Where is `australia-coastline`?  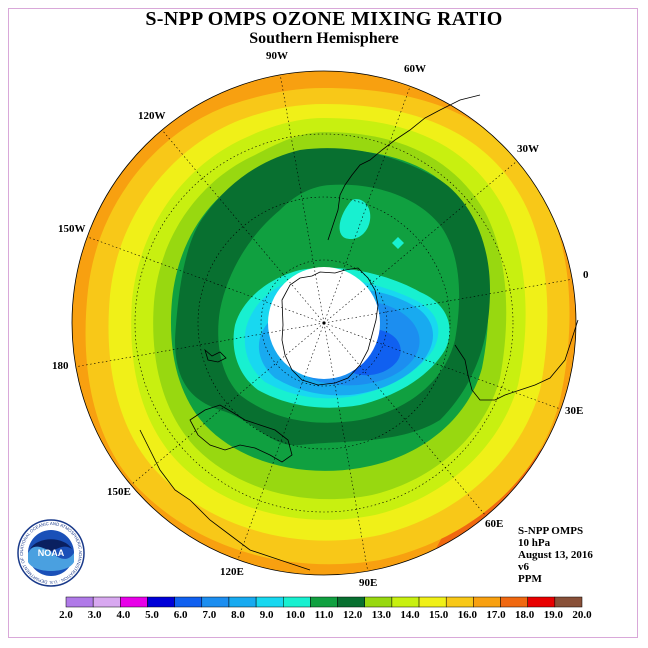 australia-coastline is located at coordinates (241, 433).